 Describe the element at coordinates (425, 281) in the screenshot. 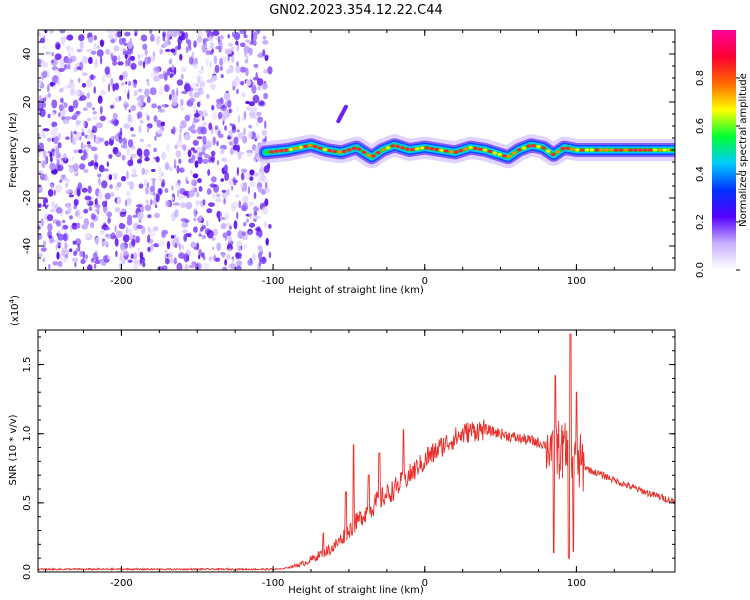

I see `x-tick-label: 0` at that location.